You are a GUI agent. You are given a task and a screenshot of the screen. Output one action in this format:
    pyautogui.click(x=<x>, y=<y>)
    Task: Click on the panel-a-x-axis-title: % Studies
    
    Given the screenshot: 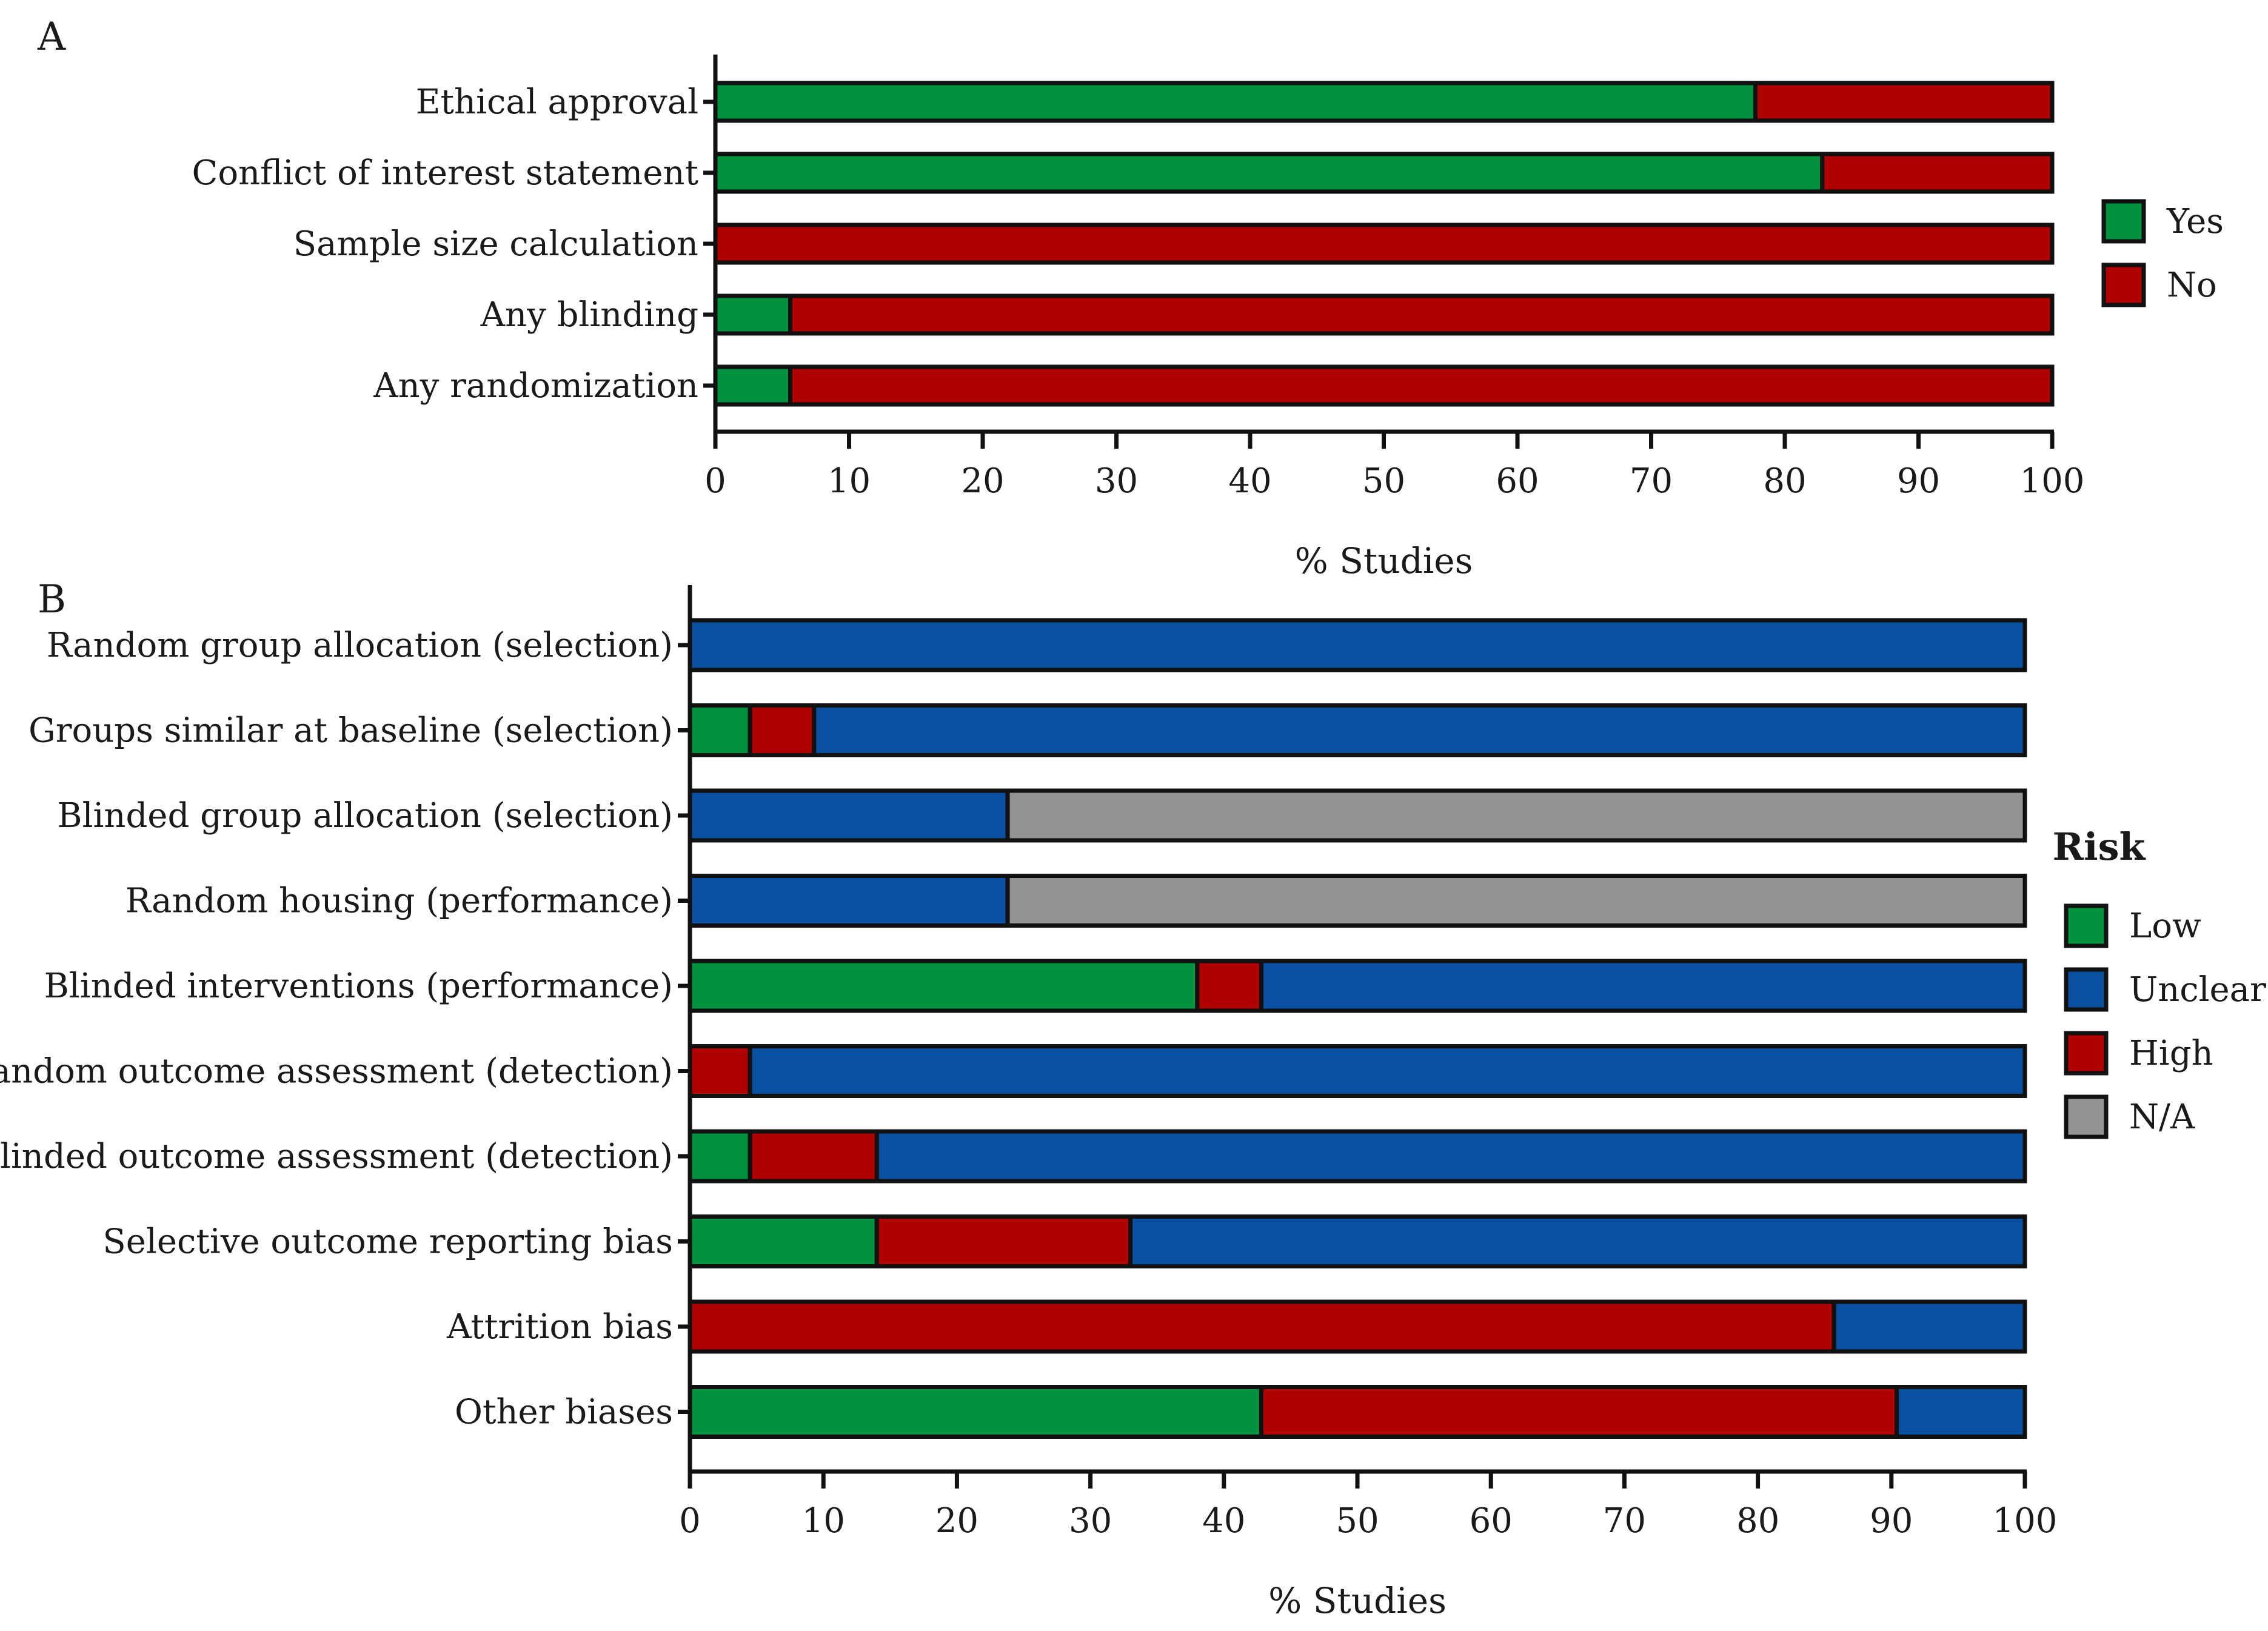 What is the action you would take?
    pyautogui.click(x=1384, y=560)
    